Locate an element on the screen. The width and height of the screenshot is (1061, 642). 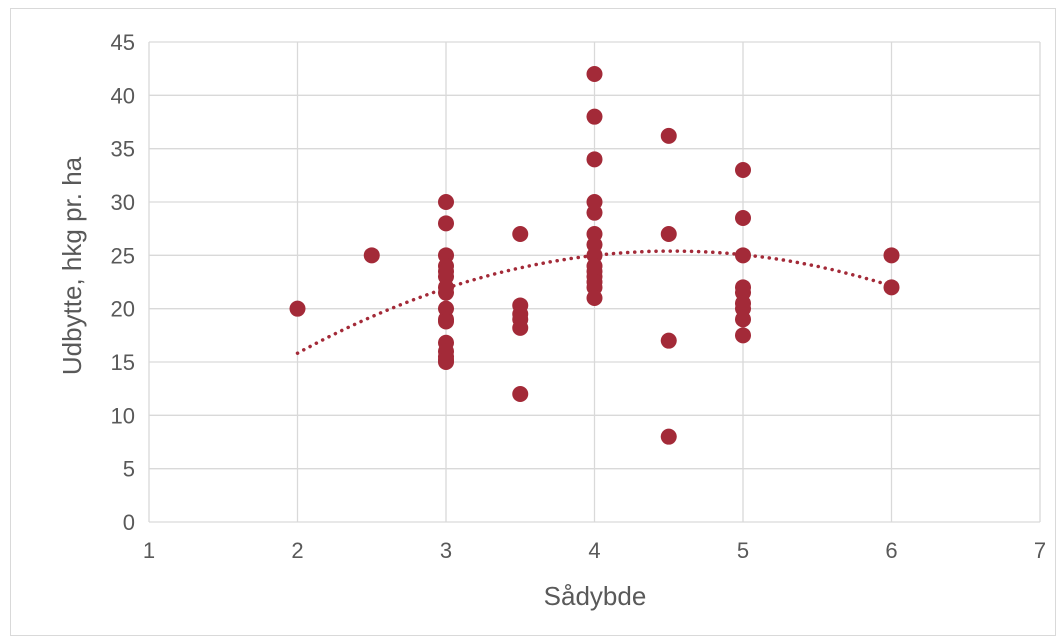
x-tick-labels: 1 2 3 4 5 6 7 is located at coordinates (594, 550).